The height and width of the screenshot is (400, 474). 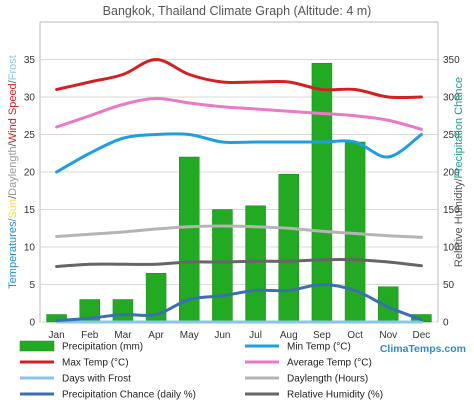 What do you see at coordinates (57, 335) in the screenshot?
I see `x-tick-label: Jan` at bounding box center [57, 335].